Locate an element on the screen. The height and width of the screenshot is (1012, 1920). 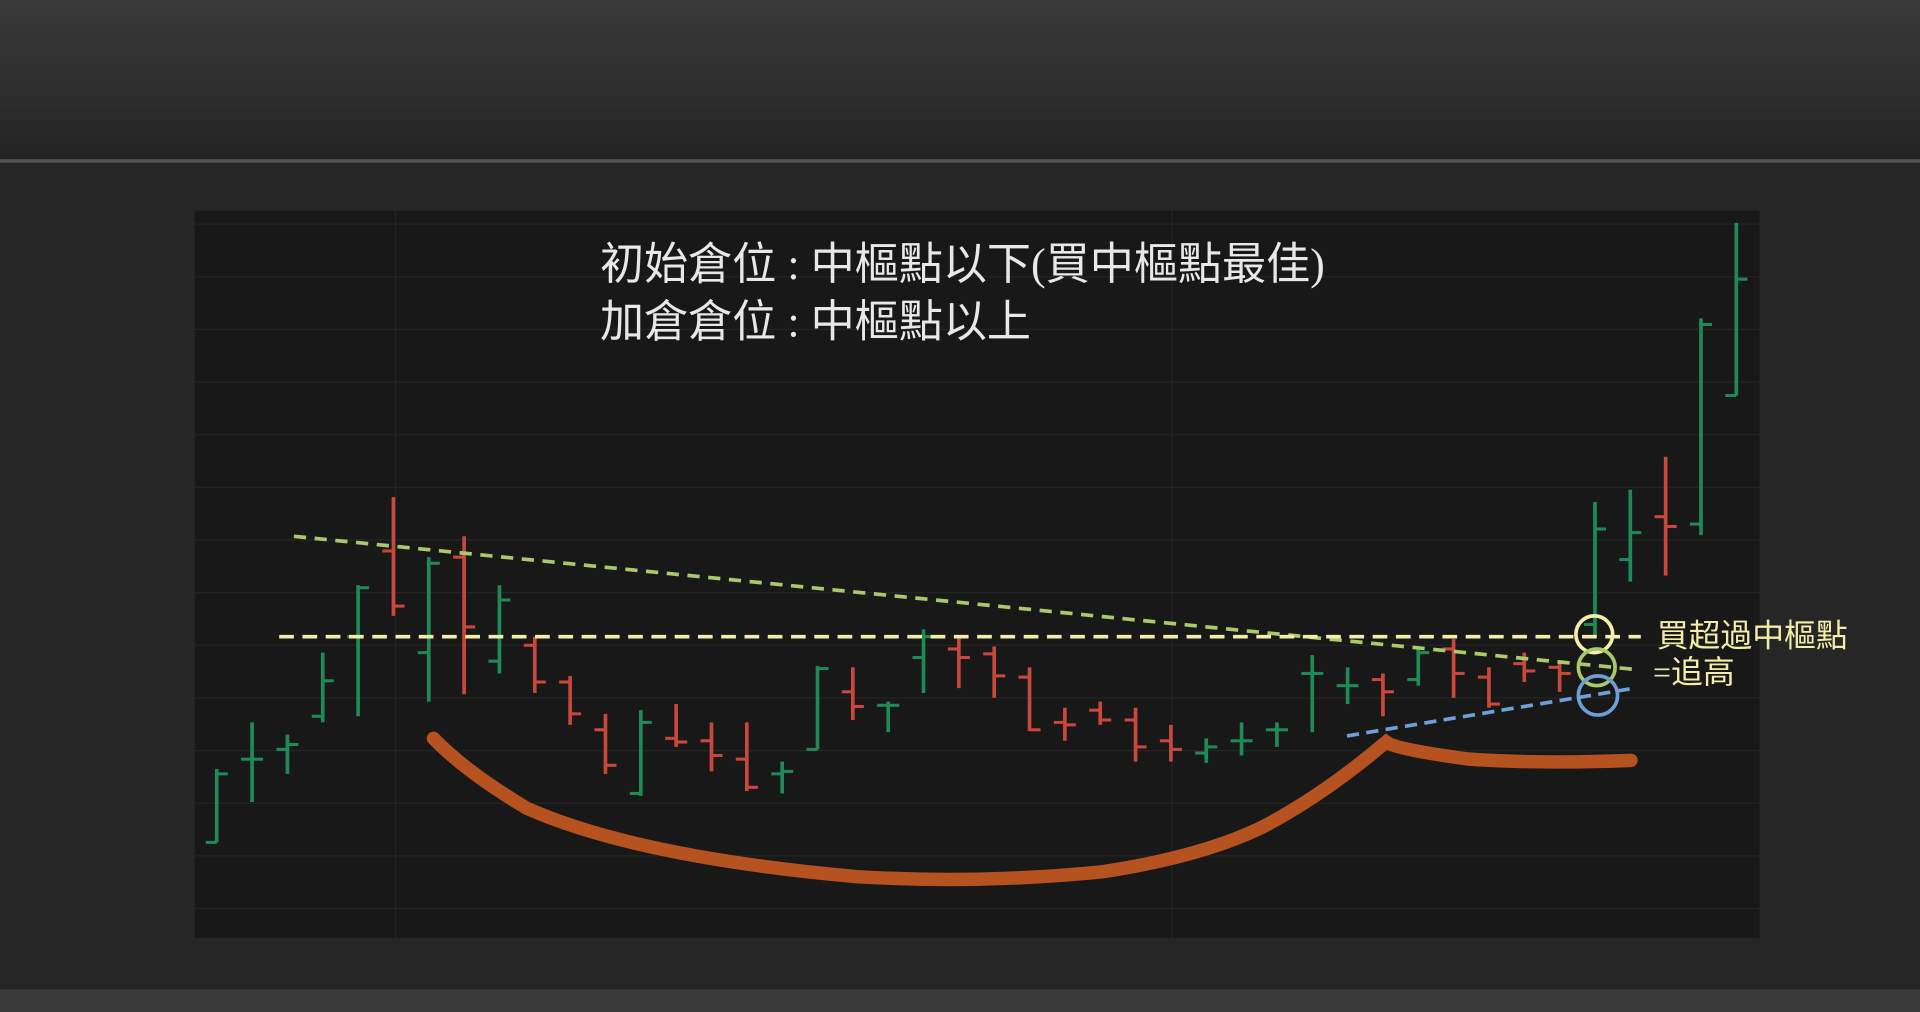
title: 初始倉位 : 中樞點以下(買中樞點最佳) is located at coordinates (962, 264).